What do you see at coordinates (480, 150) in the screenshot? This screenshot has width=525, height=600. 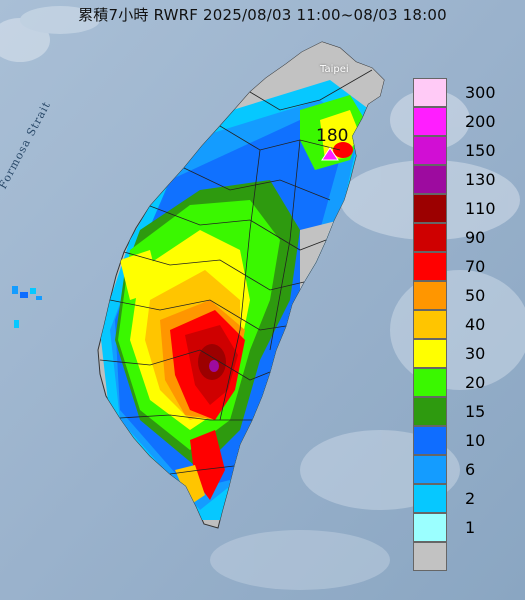 I see `legend-label: 150` at bounding box center [480, 150].